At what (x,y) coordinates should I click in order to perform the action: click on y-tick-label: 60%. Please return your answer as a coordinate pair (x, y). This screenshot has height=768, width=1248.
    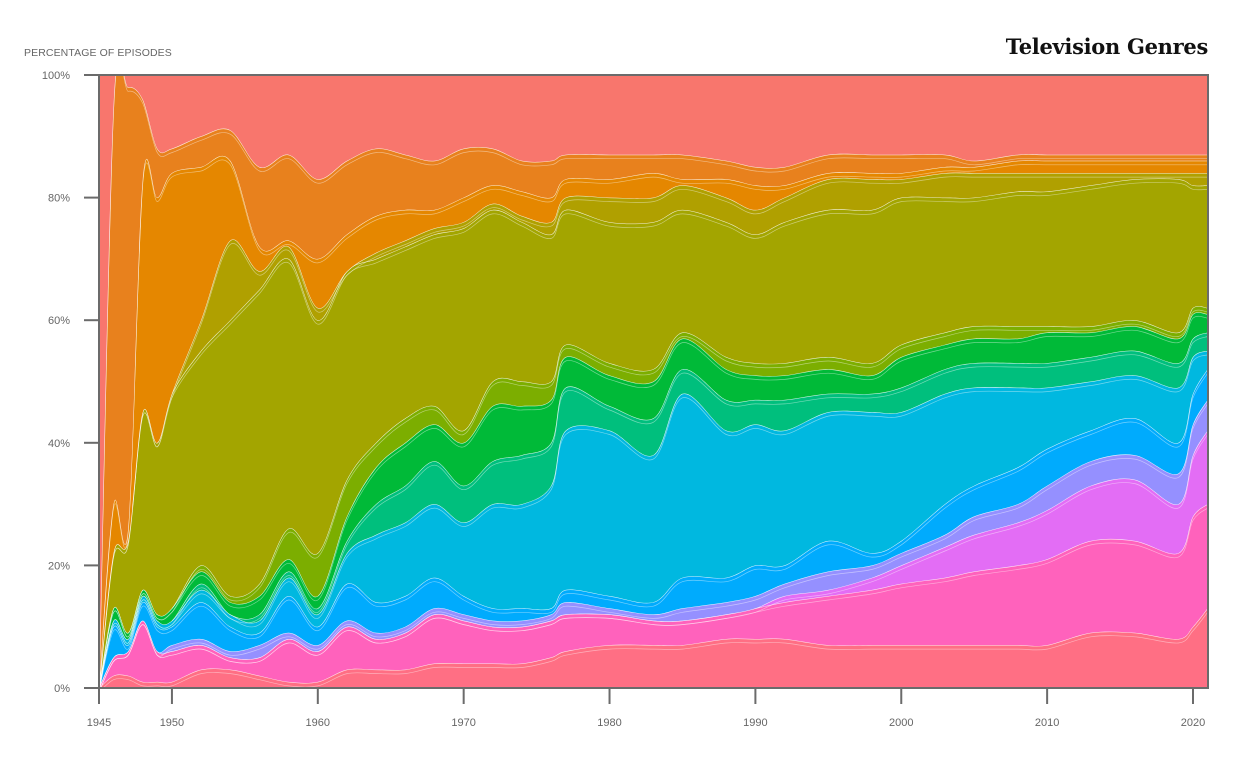
    Looking at the image, I should click on (59, 321).